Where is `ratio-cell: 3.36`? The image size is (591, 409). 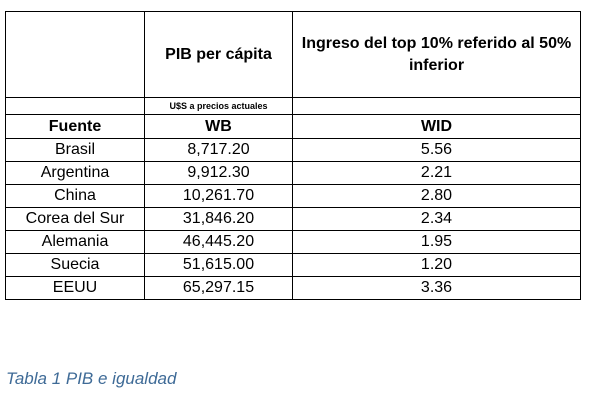 ratio-cell: 3.36 is located at coordinates (436, 288).